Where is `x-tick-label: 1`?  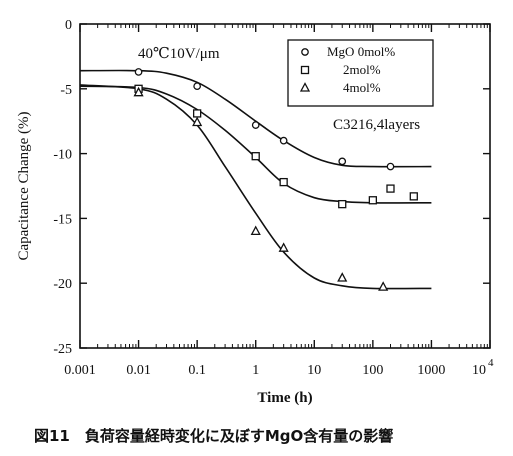 x-tick-label: 1 is located at coordinates (255, 370).